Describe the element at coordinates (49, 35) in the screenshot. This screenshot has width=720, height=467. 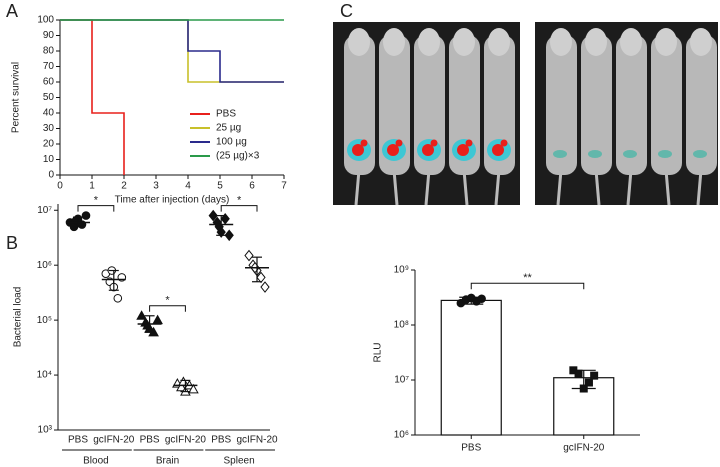
I see `y-tick-label: 90` at that location.